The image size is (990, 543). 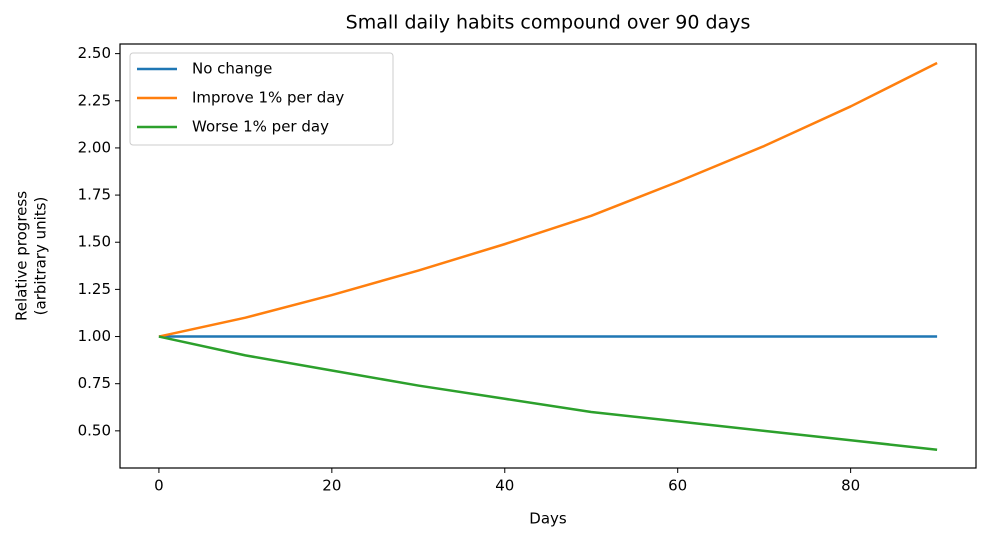 What do you see at coordinates (94, 383) in the screenshot?
I see `y-tick-label: 0.75` at bounding box center [94, 383].